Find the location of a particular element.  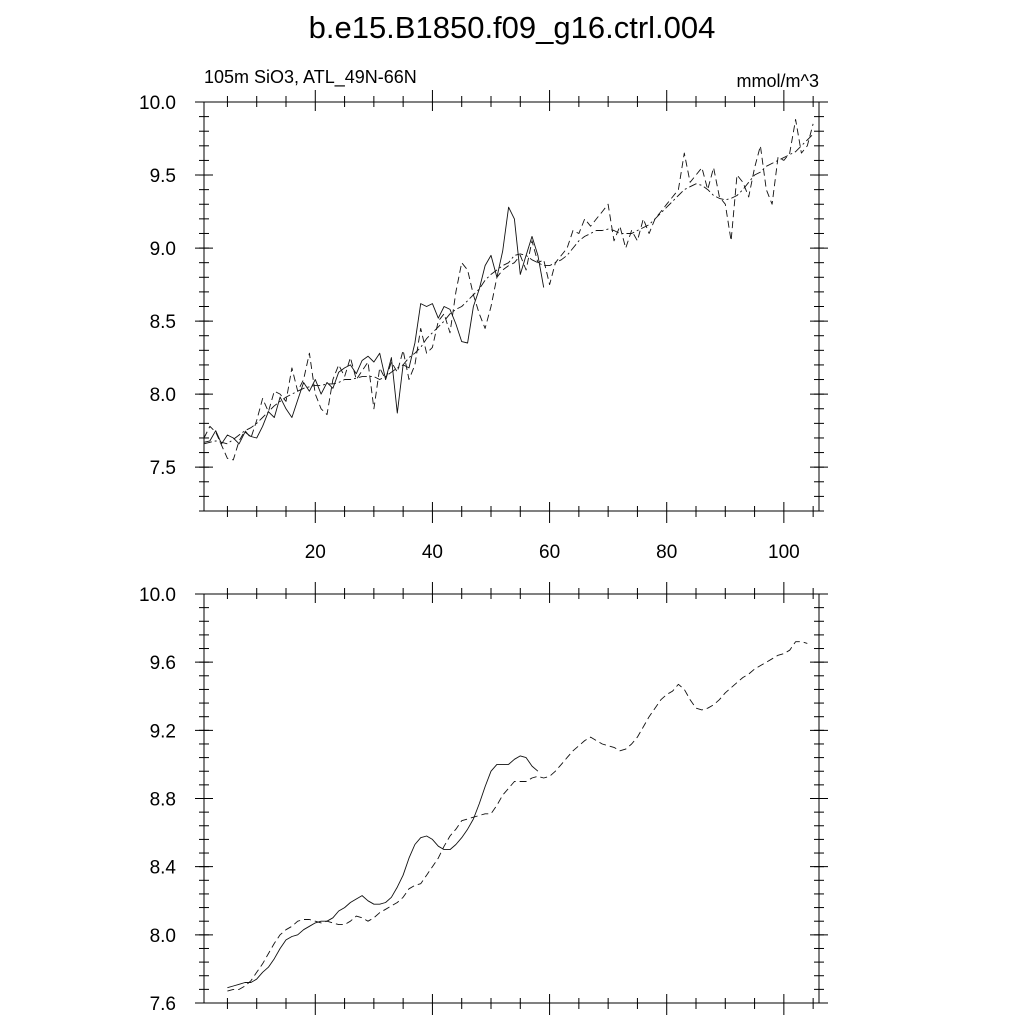

top-series-solid-line is located at coordinates (374, 325).